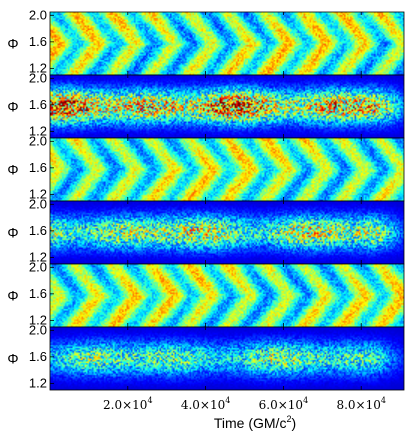  What do you see at coordinates (293, 423) in the screenshot?
I see `x-axis-label-close: )` at bounding box center [293, 423].